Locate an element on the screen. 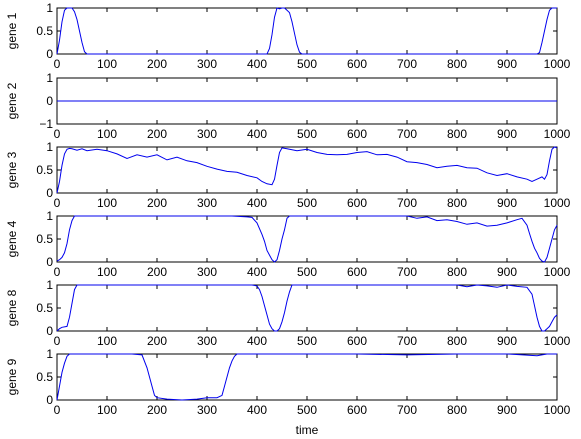 The height and width of the screenshot is (439, 581). x-axis-label: time is located at coordinates (307, 430).